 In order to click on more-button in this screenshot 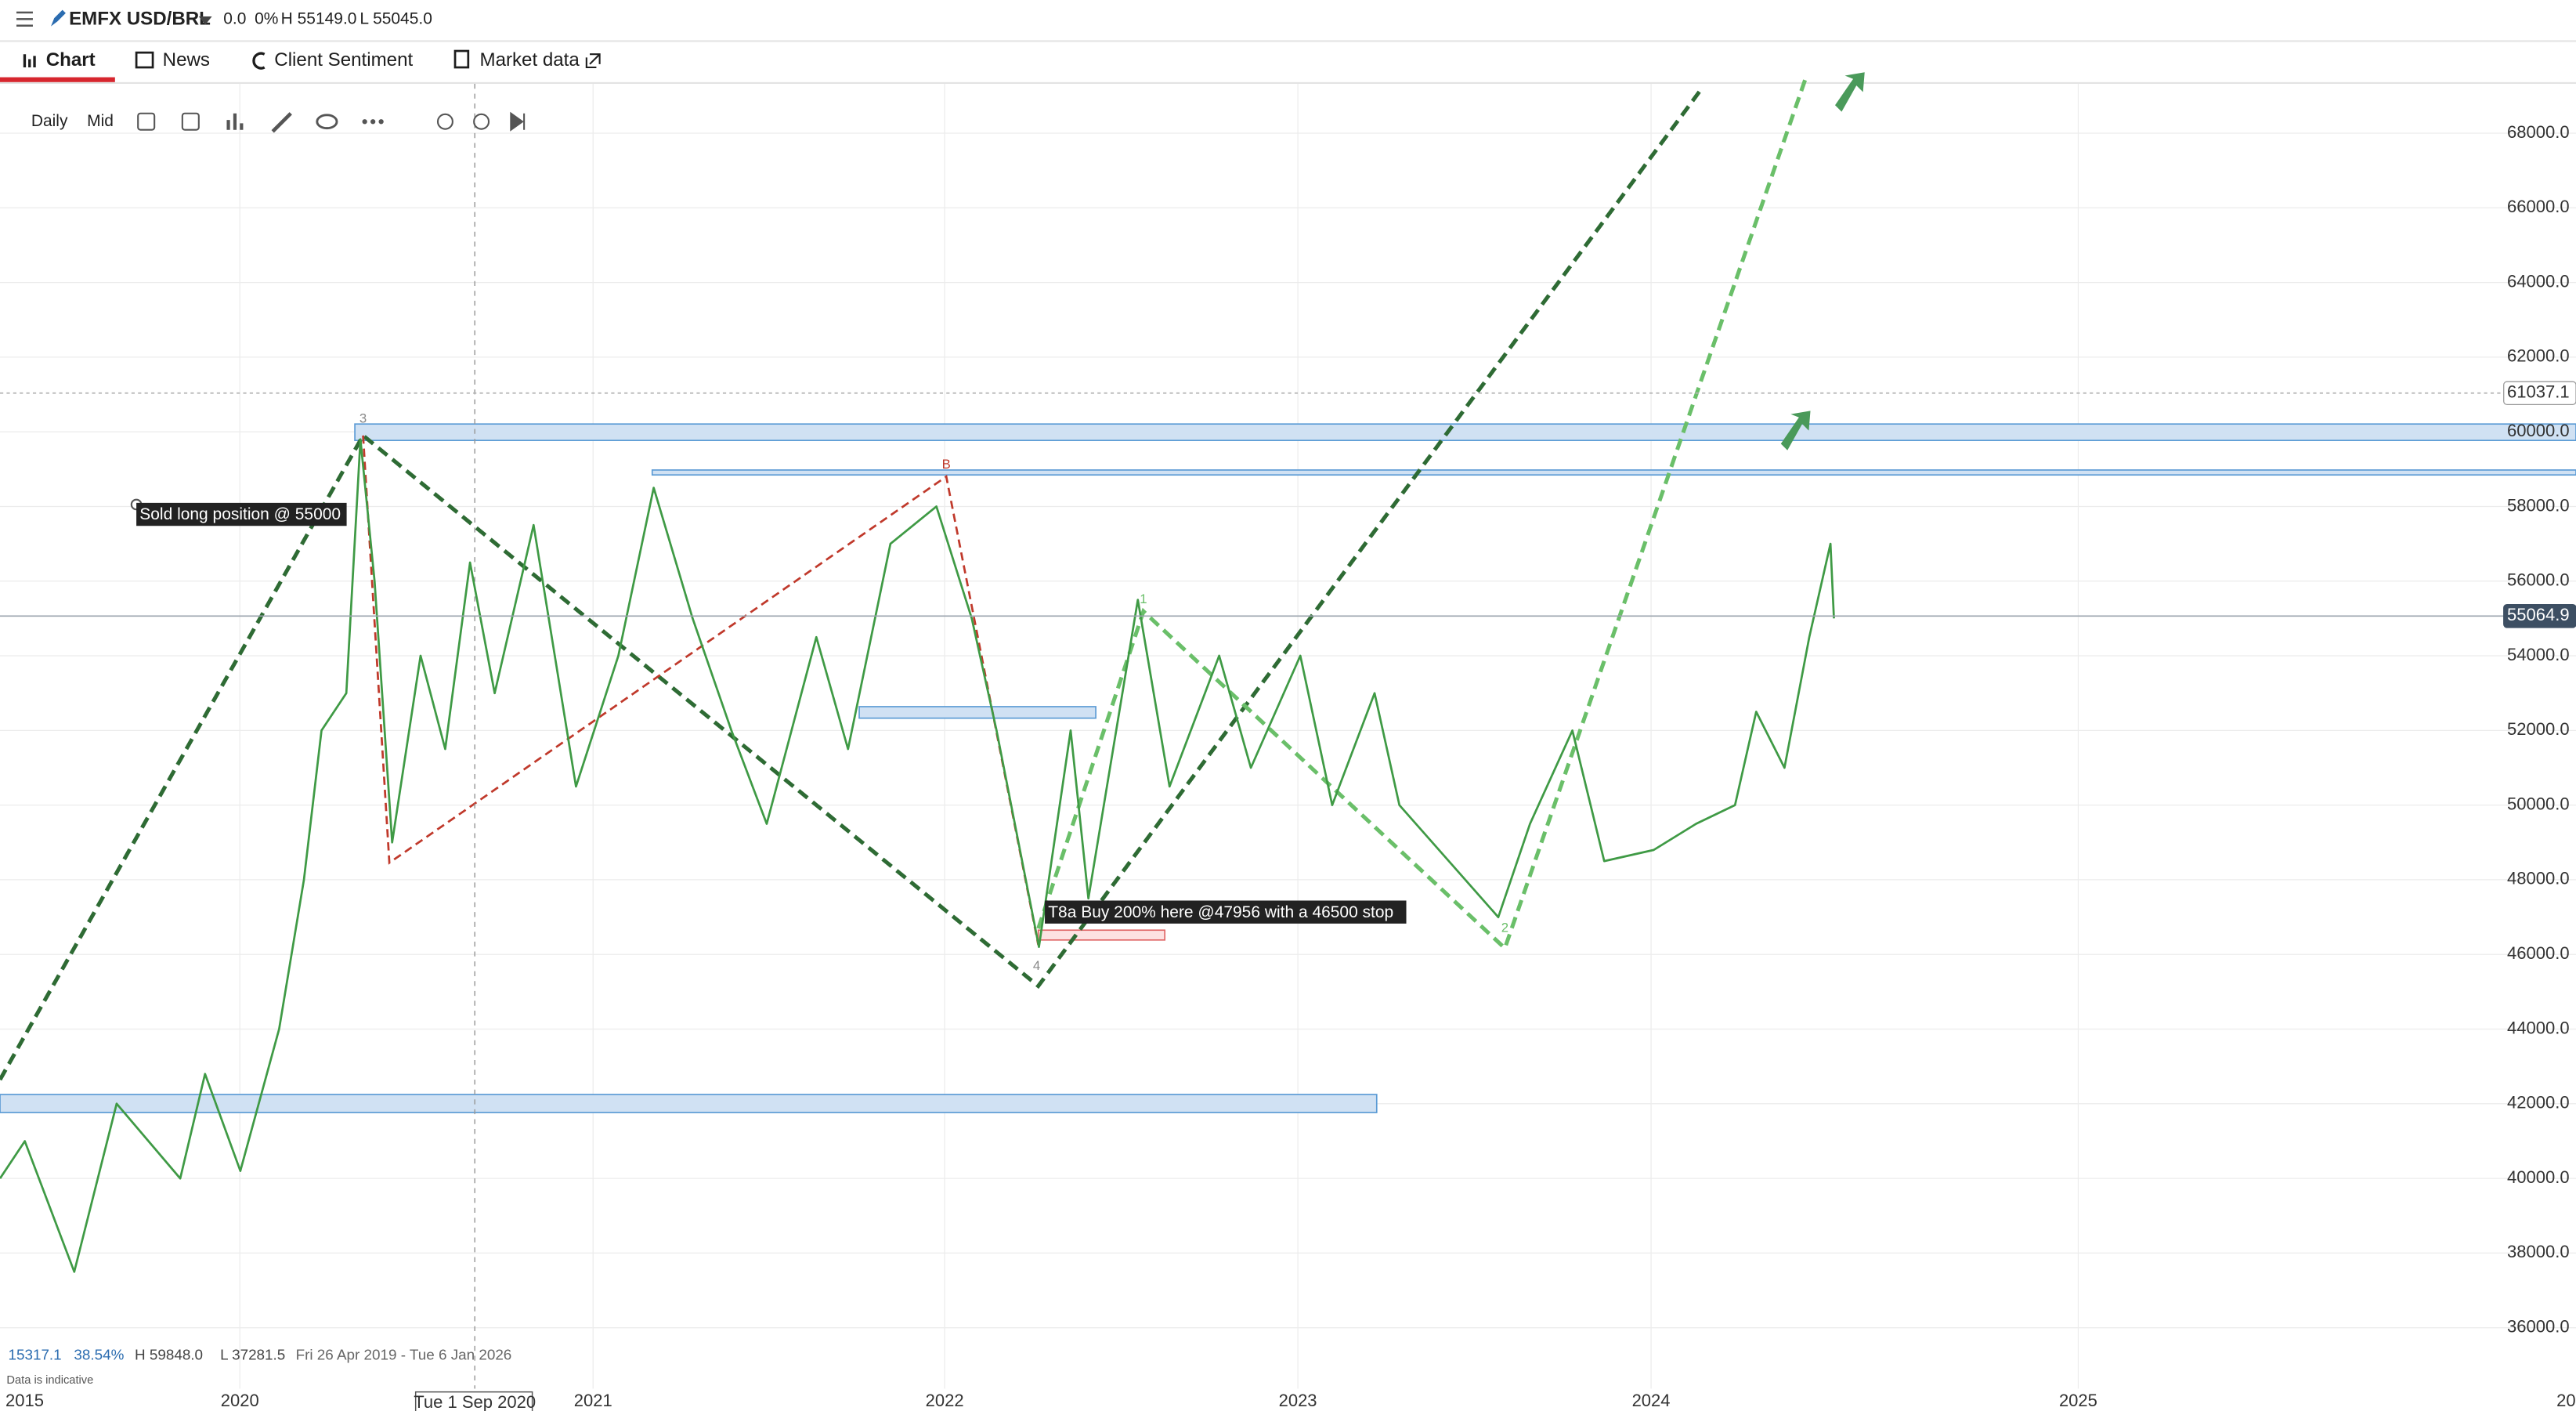, I will do `click(373, 122)`.